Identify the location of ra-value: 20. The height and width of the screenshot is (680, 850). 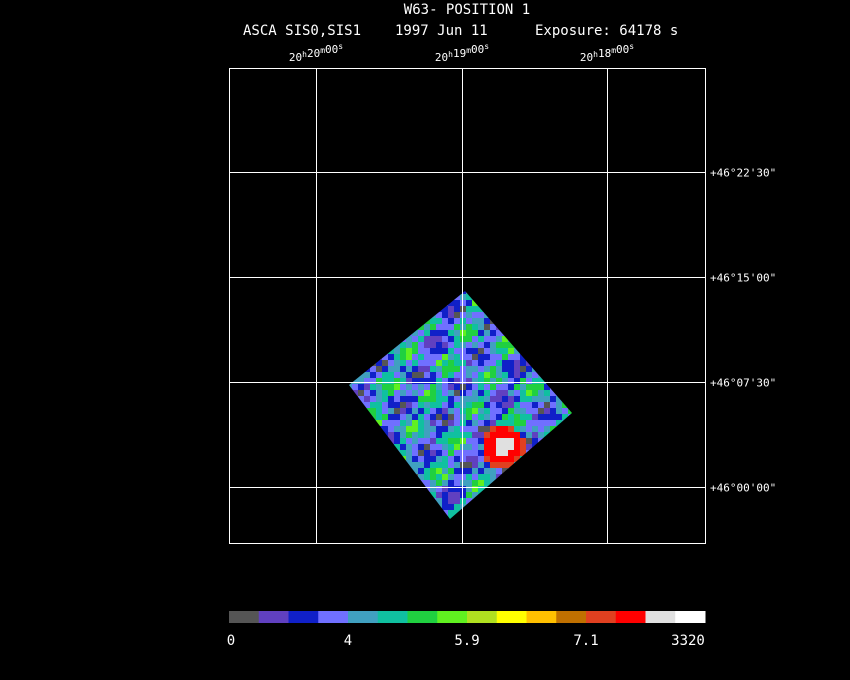
(441, 57).